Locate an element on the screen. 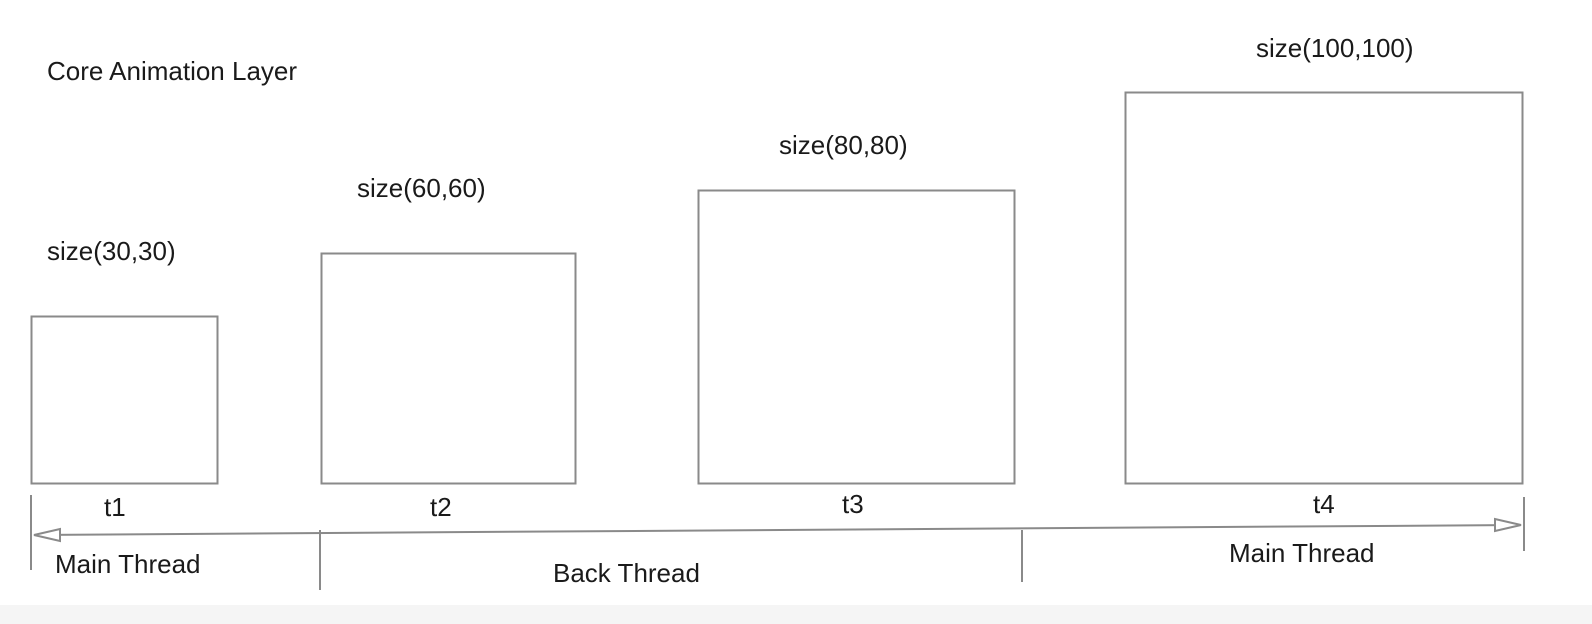  size-label-t1: size(30,30) is located at coordinates (111, 251).